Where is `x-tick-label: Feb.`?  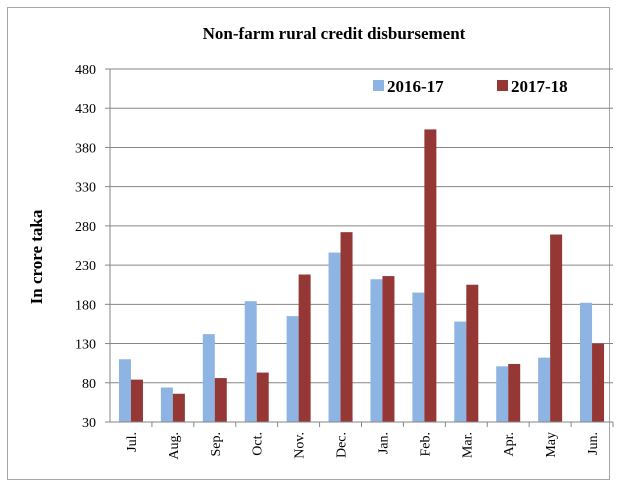 x-tick-label: Feb. is located at coordinates (425, 444).